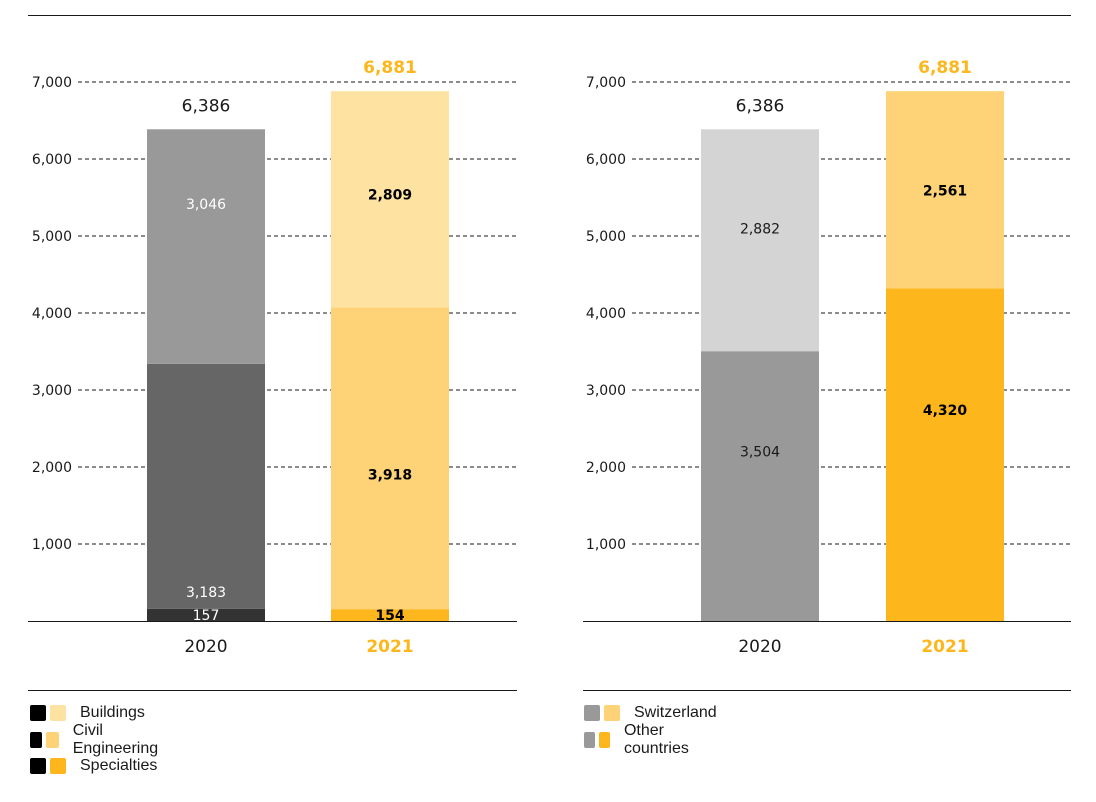 The width and height of the screenshot is (1096, 802). I want to click on bar-segment-switzerland-2021, so click(945, 190).